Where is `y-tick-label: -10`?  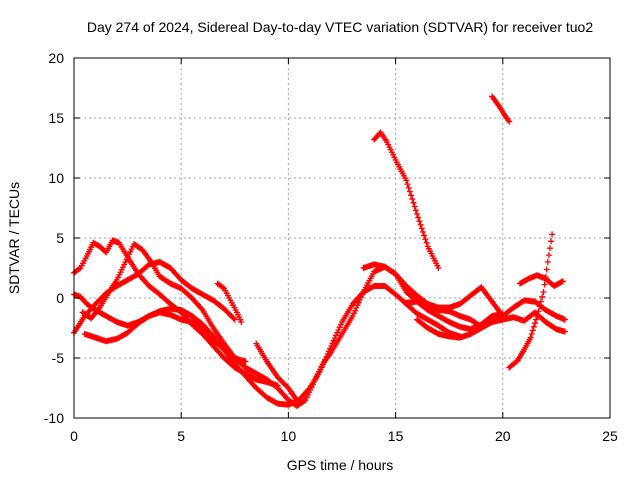 y-tick-label: -10 is located at coordinates (54, 418).